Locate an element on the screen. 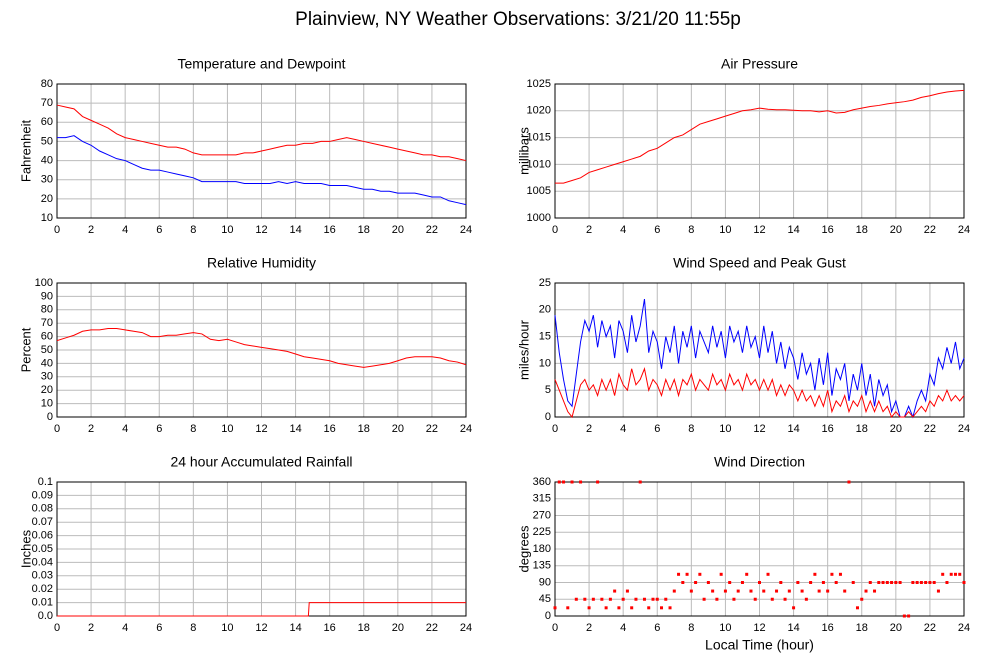 This screenshot has height=660, width=1000. y-axis-label: Fahrenheit is located at coordinates (25, 151).